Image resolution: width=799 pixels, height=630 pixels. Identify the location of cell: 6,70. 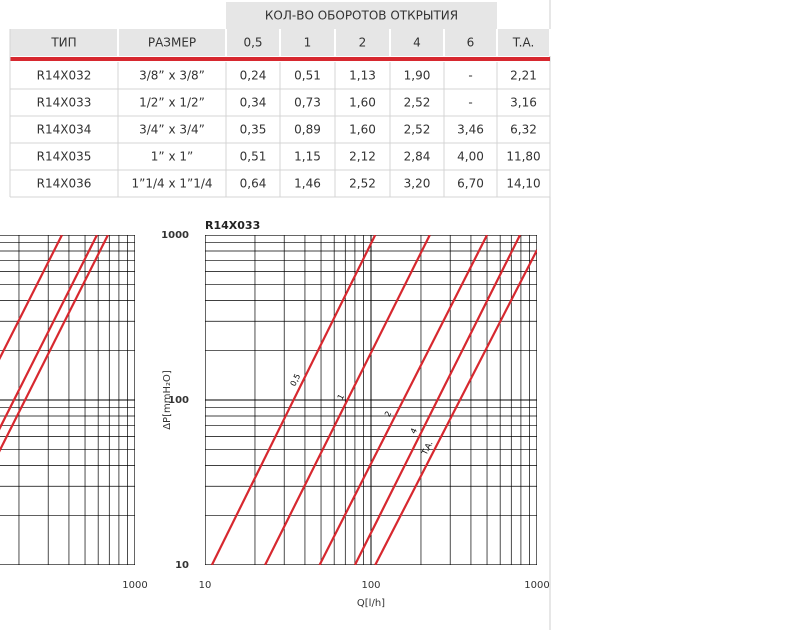
(470, 184).